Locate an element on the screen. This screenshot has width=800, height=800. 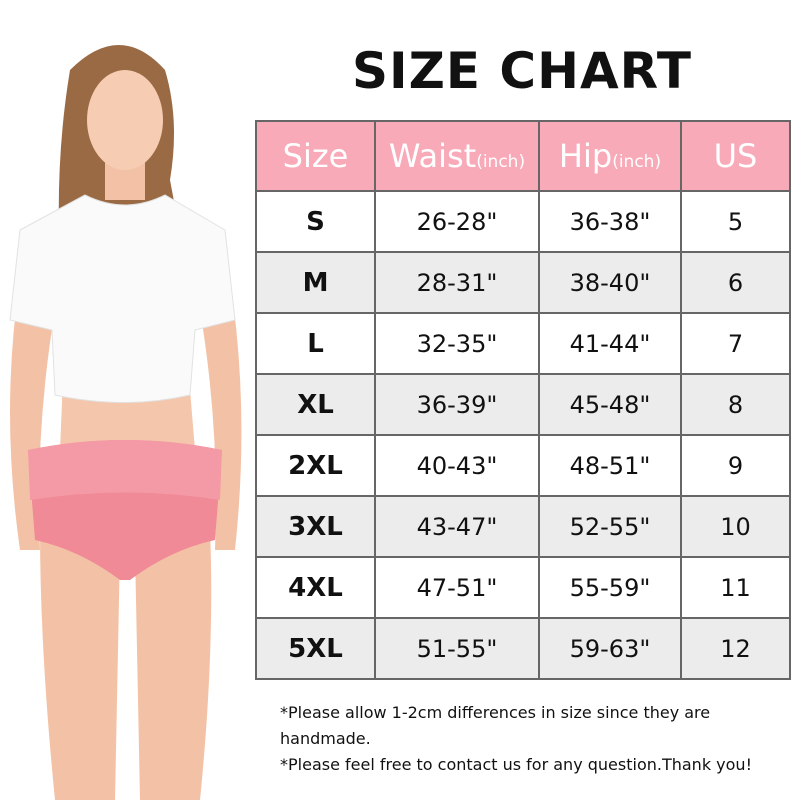
page-title: SIZE CHART is located at coordinates (522, 71).